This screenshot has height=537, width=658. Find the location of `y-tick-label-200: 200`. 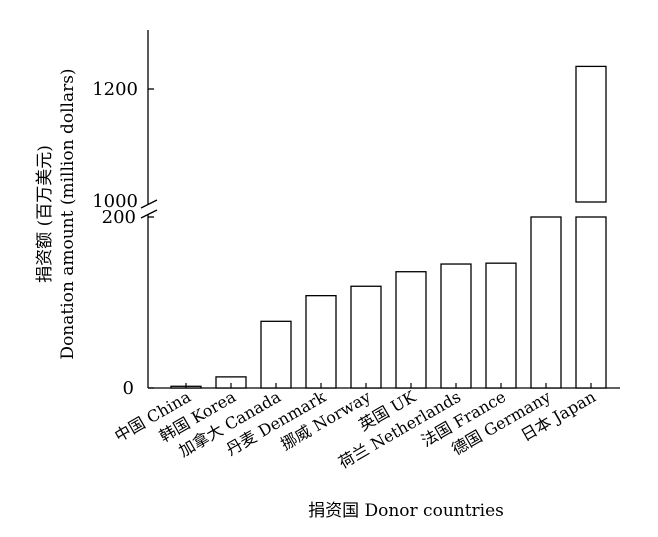

y-tick-label-200: 200 is located at coordinates (119, 217).